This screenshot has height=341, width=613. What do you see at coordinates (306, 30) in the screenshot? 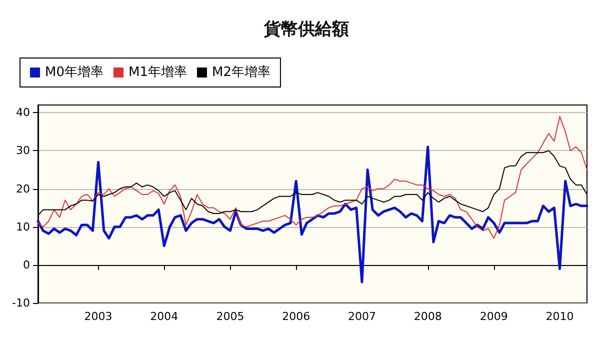
I see `chart-title: 貨幣供給額` at bounding box center [306, 30].